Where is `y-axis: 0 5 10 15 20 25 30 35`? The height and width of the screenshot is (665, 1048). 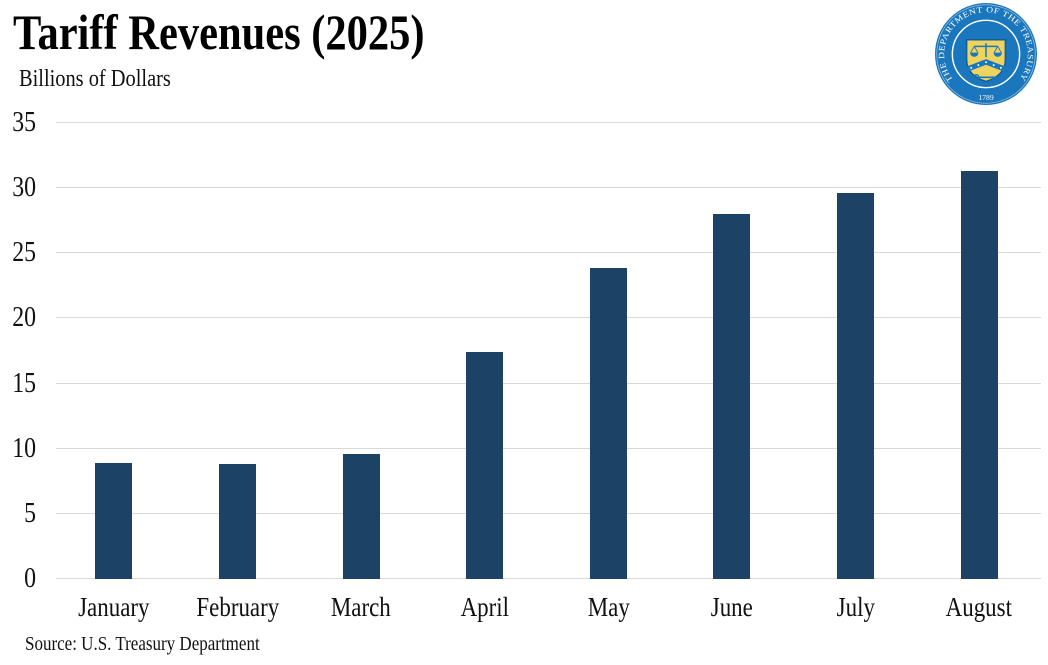
y-axis: 0 5 10 15 20 25 30 35 is located at coordinates (19, 351).